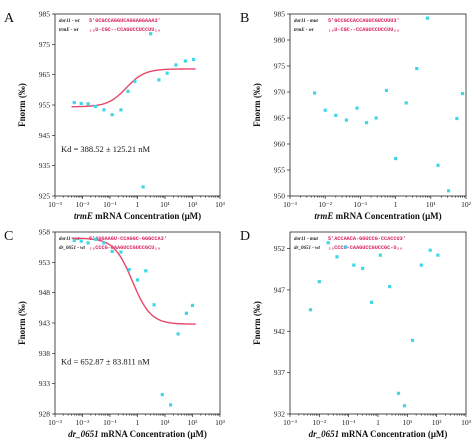  I want to click on seq-text: 5'GCGCCAGGUCAGGAGGAAA3', so click(125, 21).